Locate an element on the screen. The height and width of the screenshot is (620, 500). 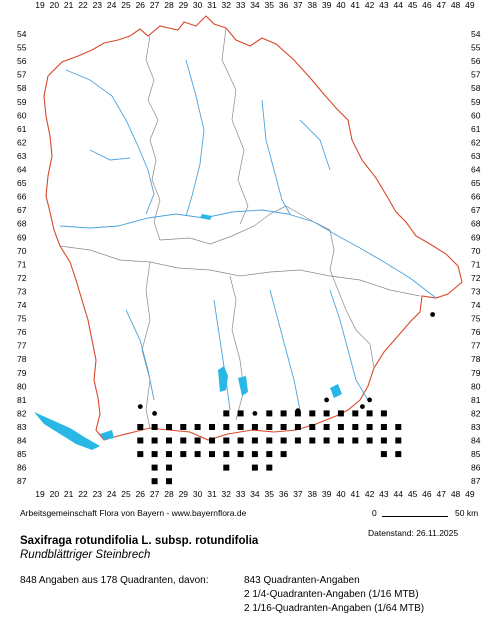
y-tick-label-left: 70 is located at coordinates (22, 251).